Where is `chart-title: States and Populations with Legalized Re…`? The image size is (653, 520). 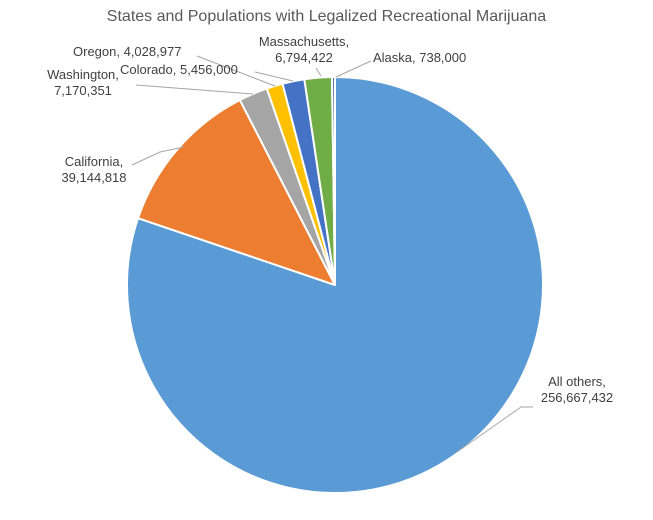 chart-title: States and Populations with Legalized Re… is located at coordinates (326, 16).